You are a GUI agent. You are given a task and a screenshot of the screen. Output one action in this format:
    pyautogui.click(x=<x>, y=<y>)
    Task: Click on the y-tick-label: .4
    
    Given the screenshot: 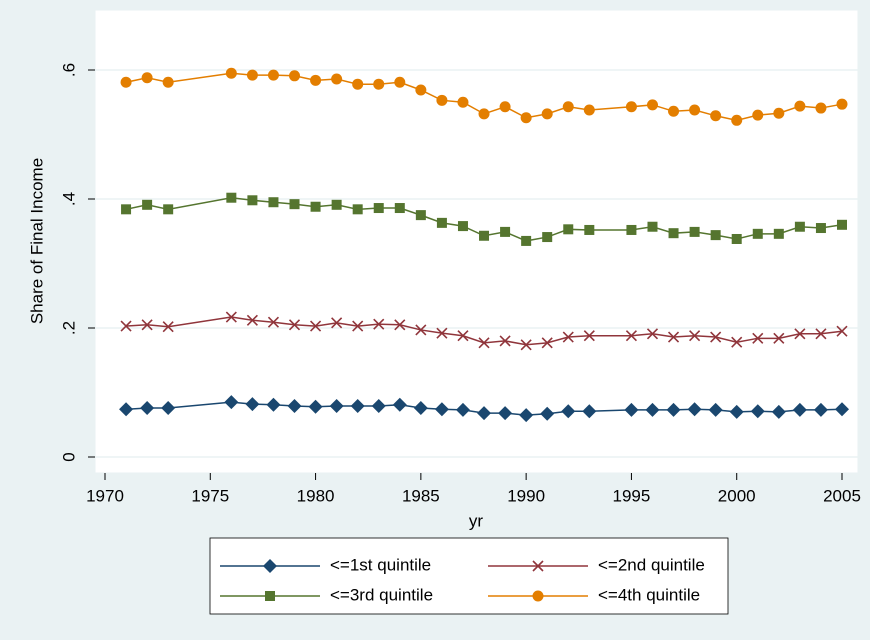 What is the action you would take?
    pyautogui.click(x=68, y=199)
    